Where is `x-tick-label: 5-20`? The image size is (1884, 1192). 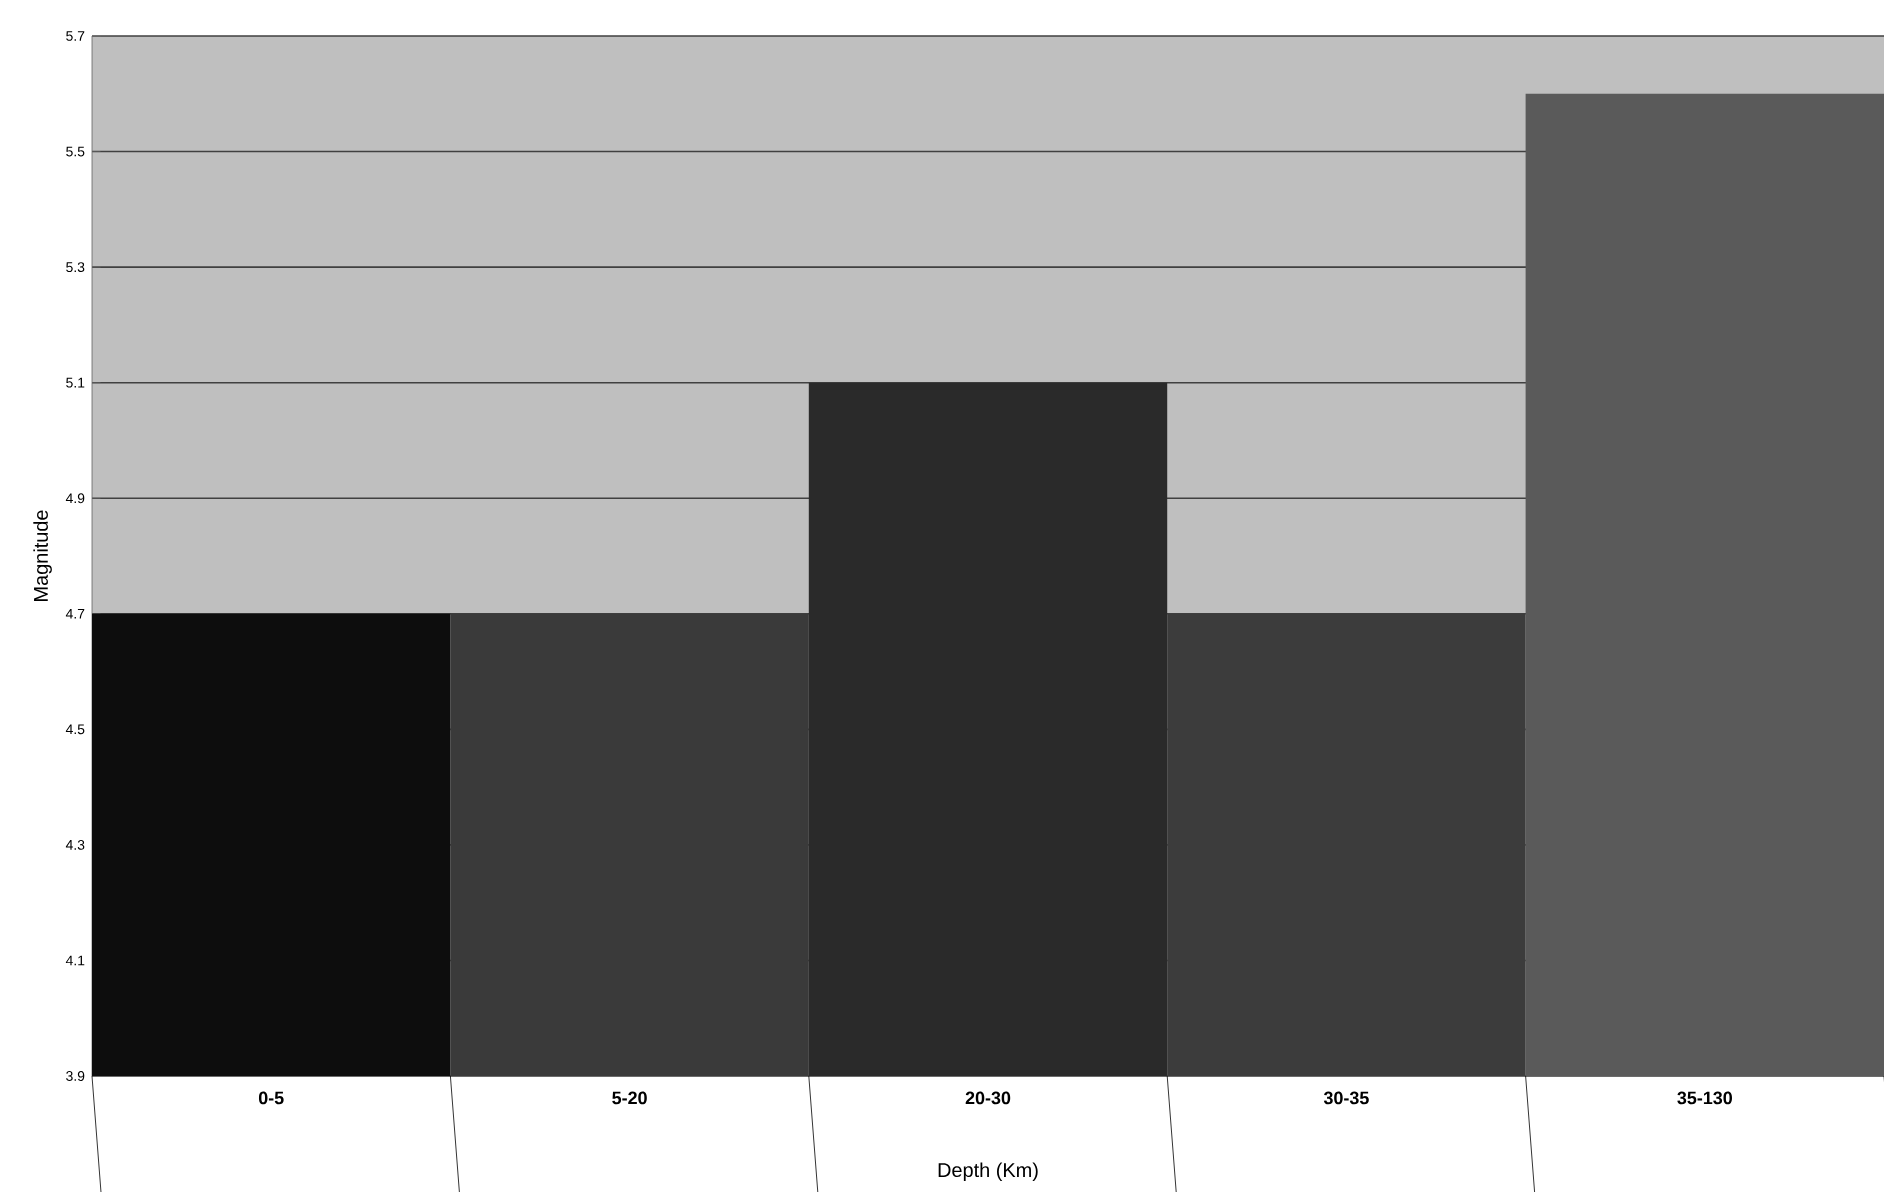 x-tick-label: 5-20 is located at coordinates (629, 1098).